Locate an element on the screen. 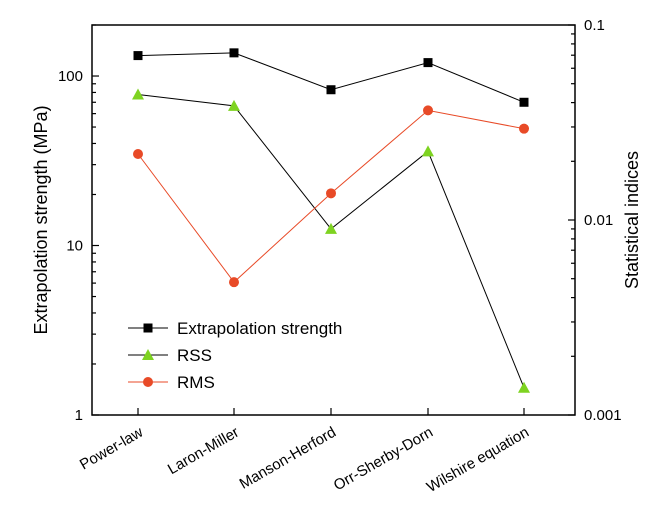  legend-marker-rss is located at coordinates (148, 354).